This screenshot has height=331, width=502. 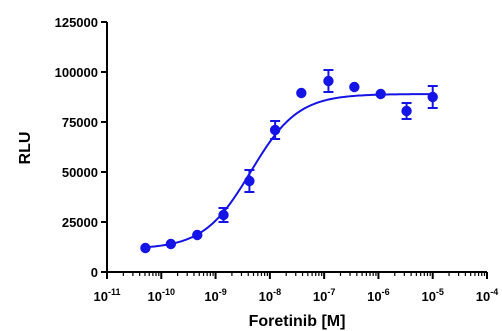 I want to click on x-tick-label: 10⁻⁶, so click(x=378, y=295).